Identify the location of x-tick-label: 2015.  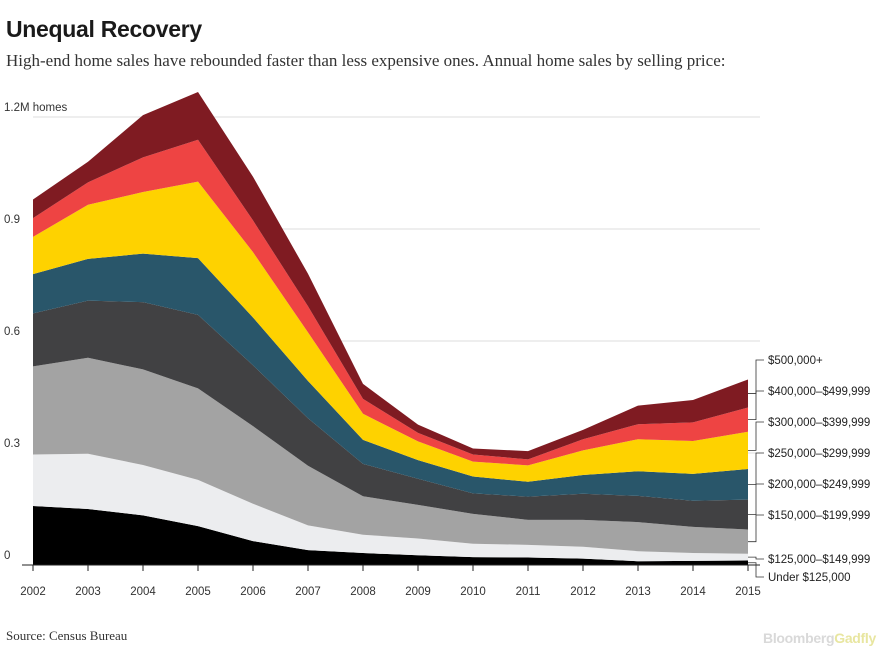
(748, 592).